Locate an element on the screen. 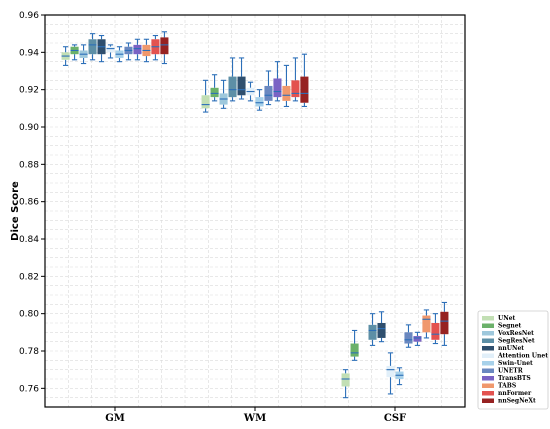  legend-label: VoxResNet is located at coordinates (515, 333).